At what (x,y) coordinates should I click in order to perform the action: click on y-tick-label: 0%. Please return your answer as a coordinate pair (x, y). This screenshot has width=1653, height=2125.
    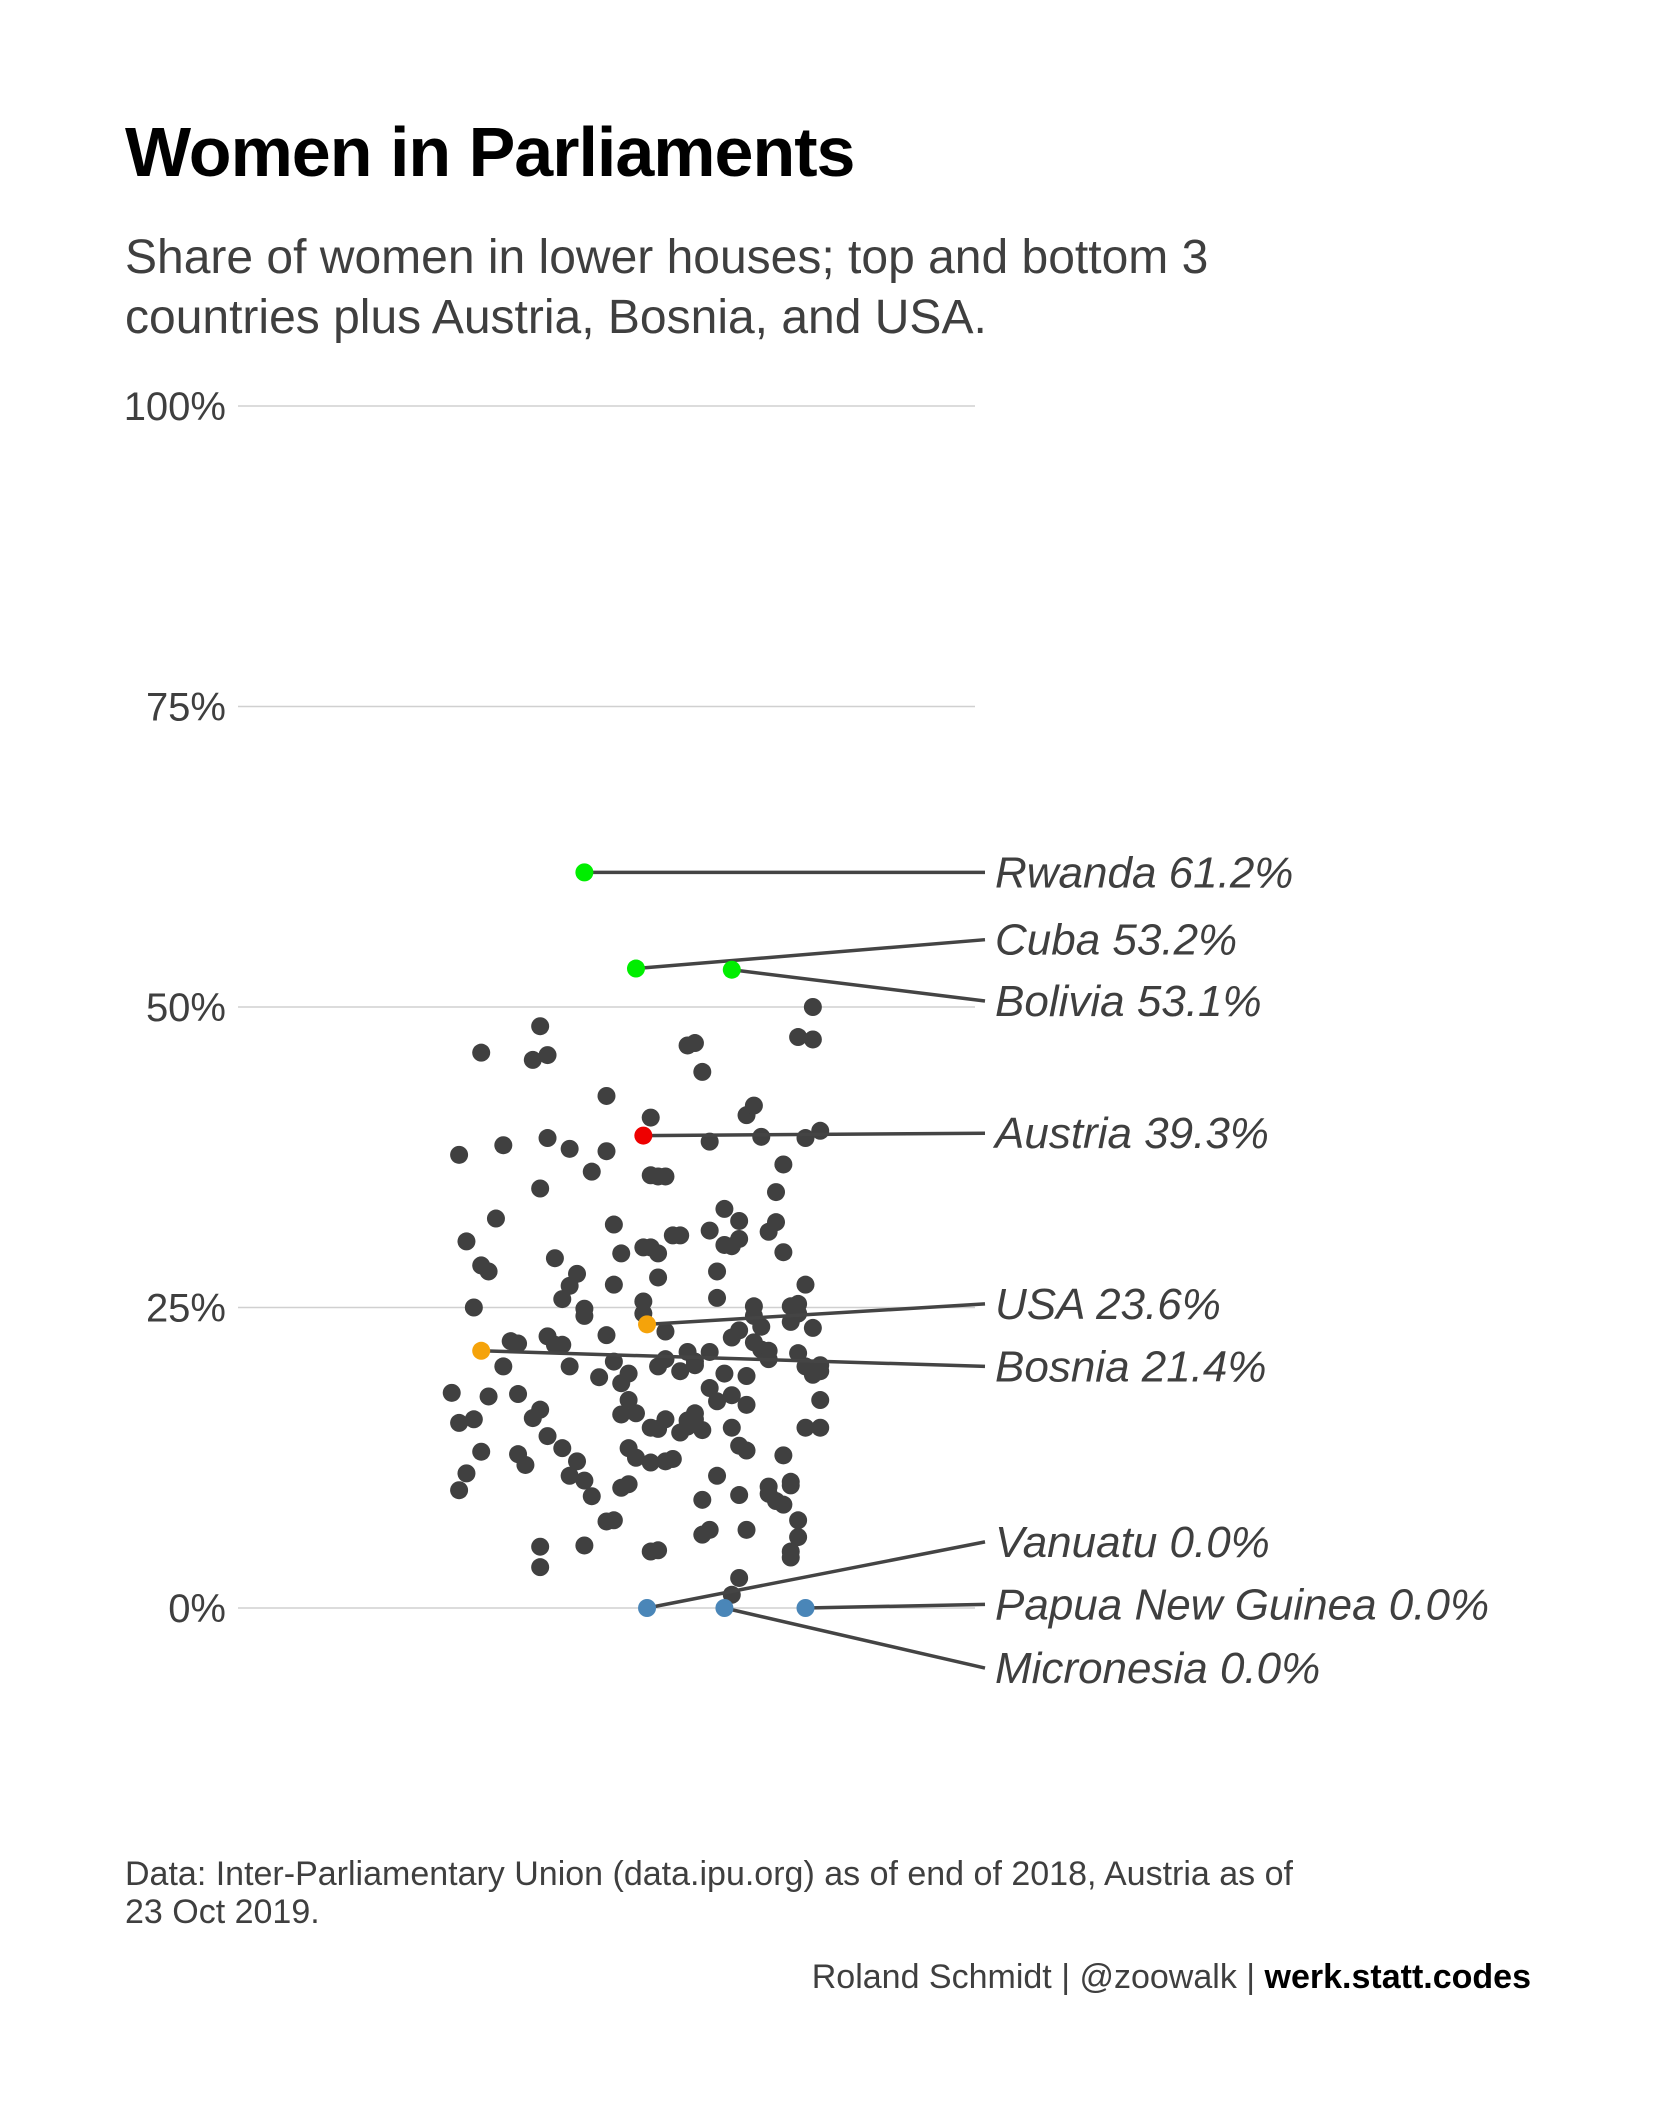
    Looking at the image, I should click on (197, 1609).